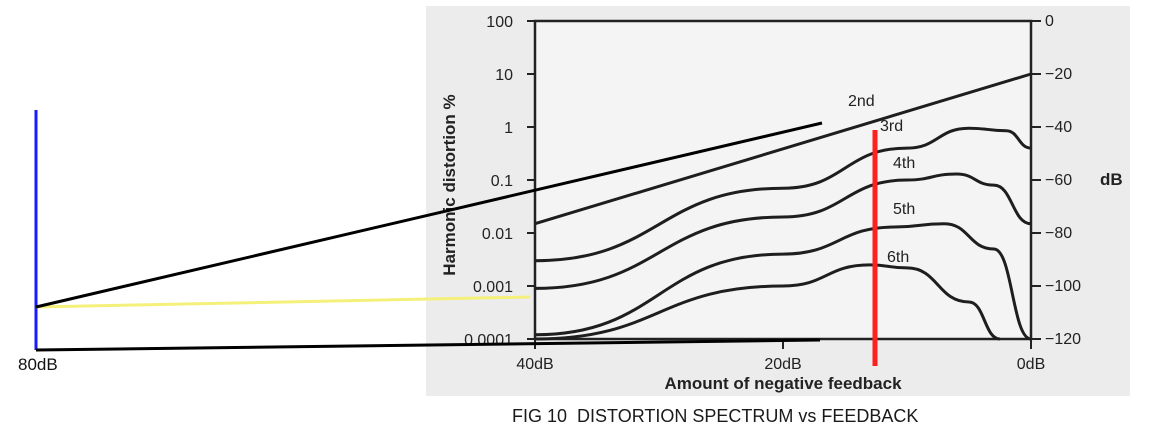 Image resolution: width=1149 pixels, height=435 pixels. What do you see at coordinates (767, 302) in the screenshot?
I see `curve-6th` at bounding box center [767, 302].